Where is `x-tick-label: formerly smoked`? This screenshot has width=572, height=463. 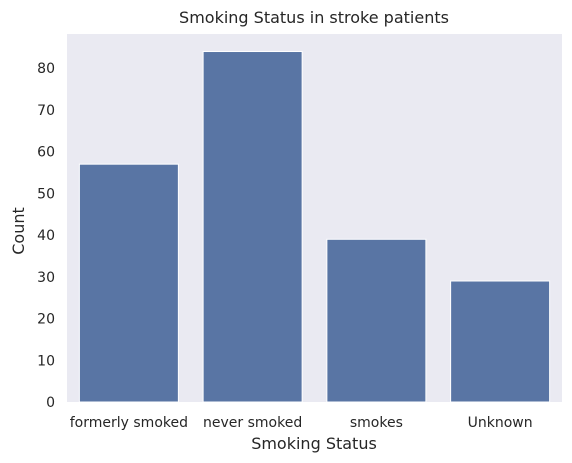
x-tick-label: formerly smoked is located at coordinates (129, 423).